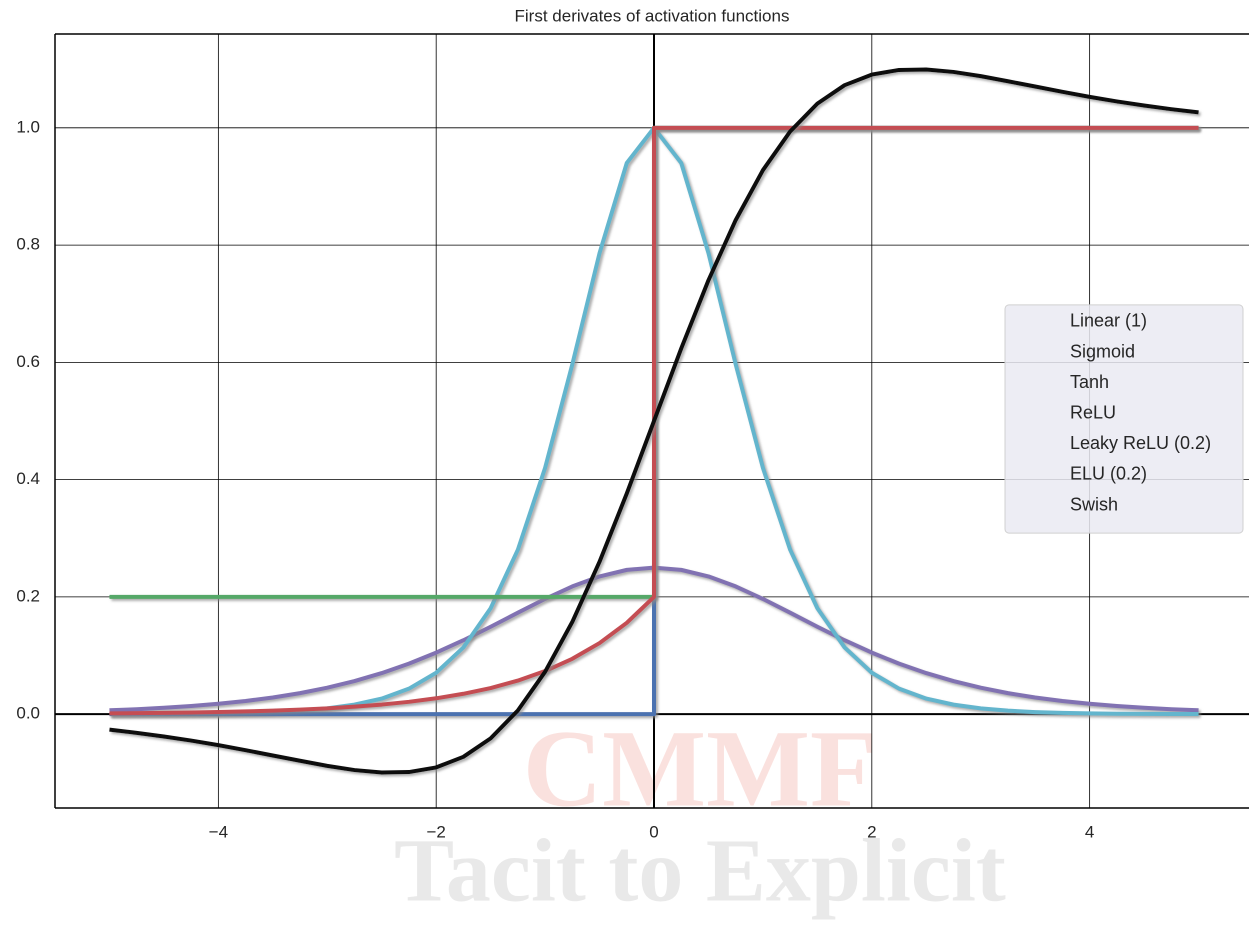  I want to click on watermark: Tacit to Explicit, so click(700, 871).